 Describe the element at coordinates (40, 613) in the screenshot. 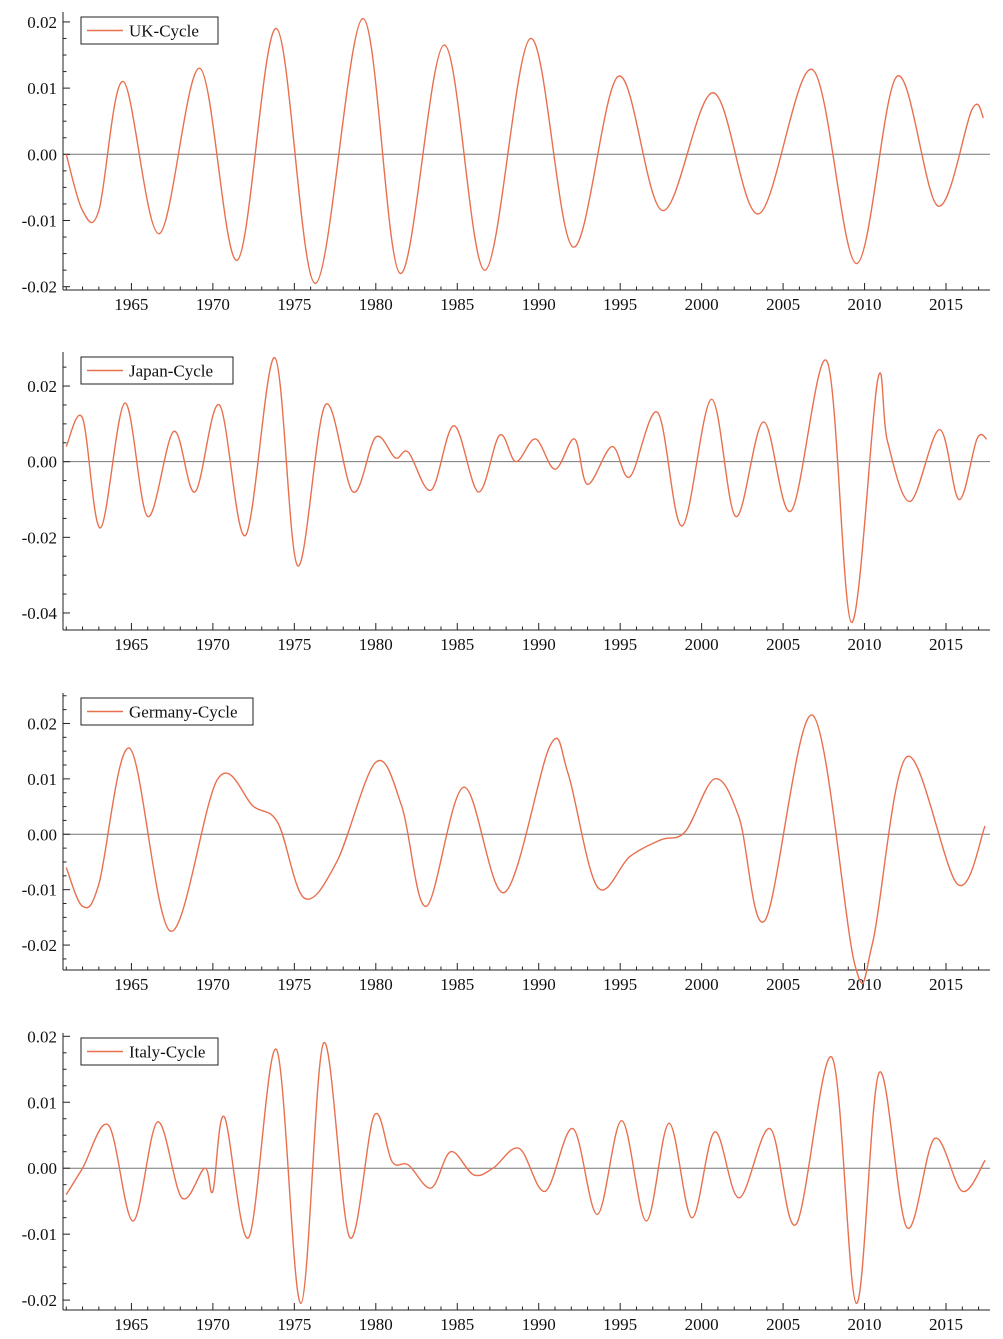

I see `y-tick-label: -0.04` at that location.